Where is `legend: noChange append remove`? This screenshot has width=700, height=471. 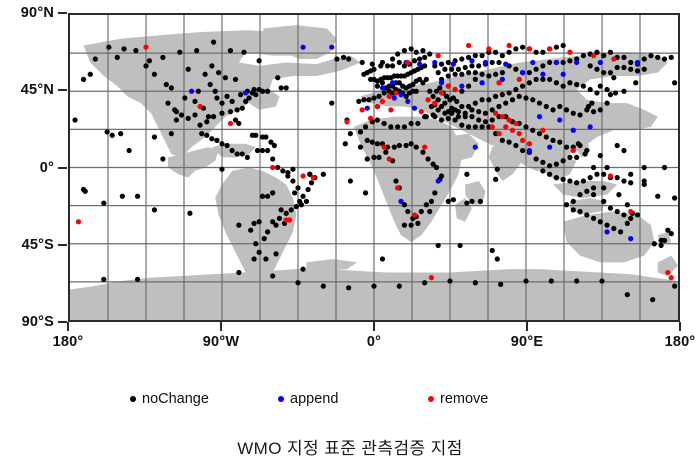 legend: noChange append remove is located at coordinates (350, 399).